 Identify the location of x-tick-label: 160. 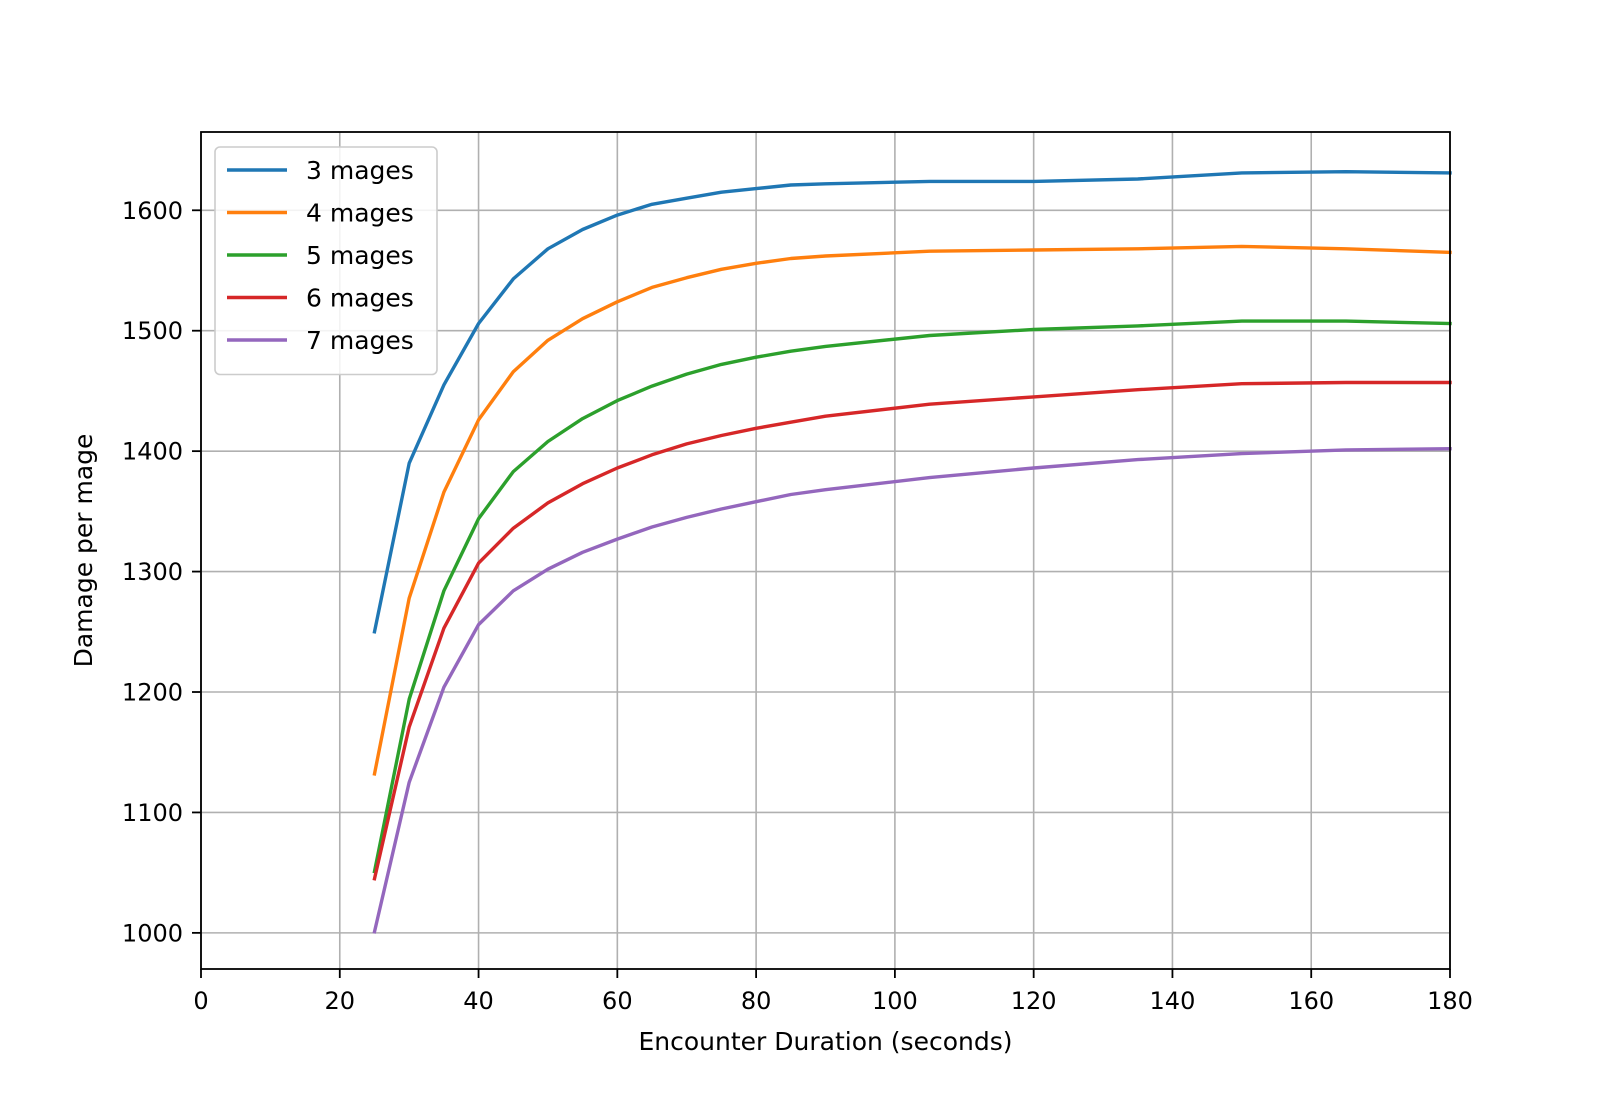
(1311, 1001).